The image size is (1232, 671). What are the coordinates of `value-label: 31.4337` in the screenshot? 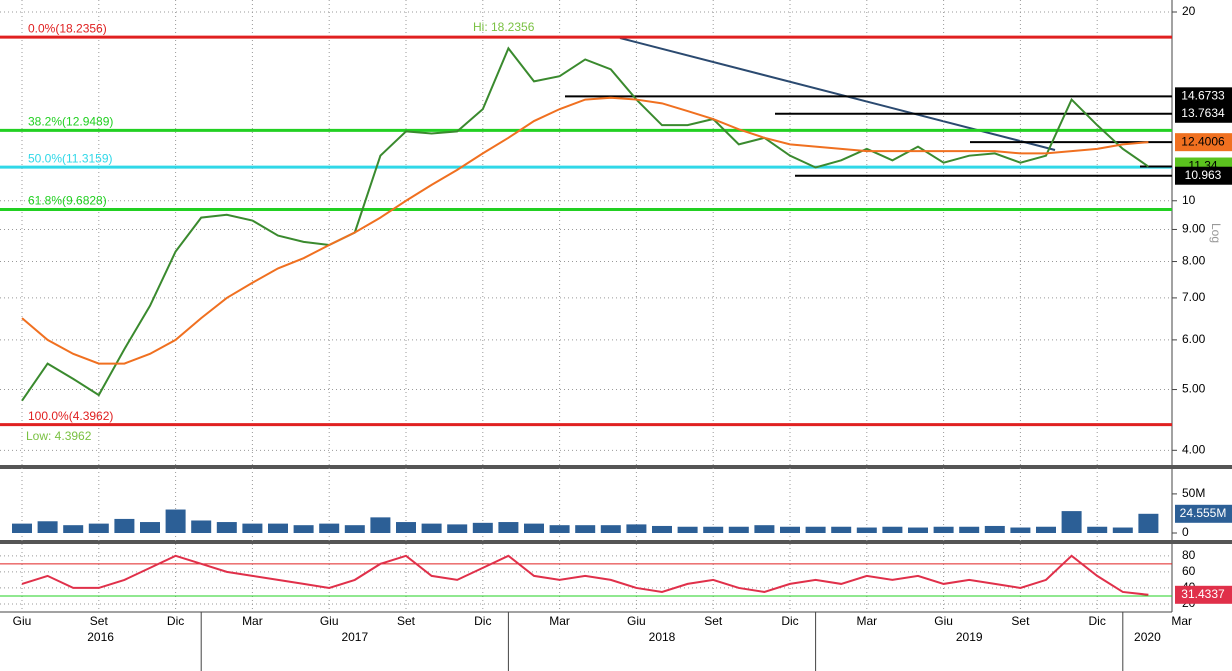 It's located at (1203, 594).